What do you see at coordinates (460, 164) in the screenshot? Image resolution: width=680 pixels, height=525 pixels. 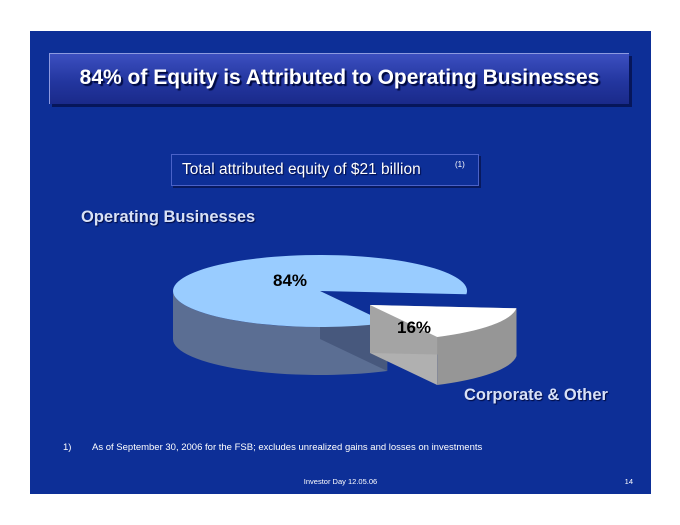 I see `subtitle-footnote-ref: (1)` at bounding box center [460, 164].